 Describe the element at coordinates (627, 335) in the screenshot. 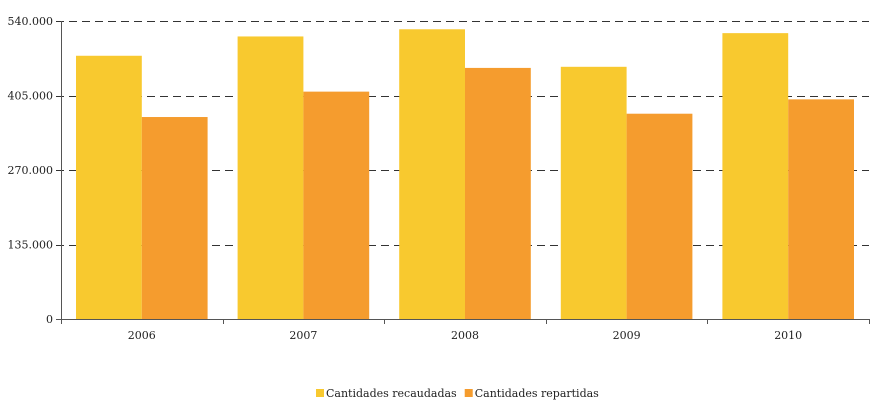

I see `x-tick-label-2009: 2009` at that location.